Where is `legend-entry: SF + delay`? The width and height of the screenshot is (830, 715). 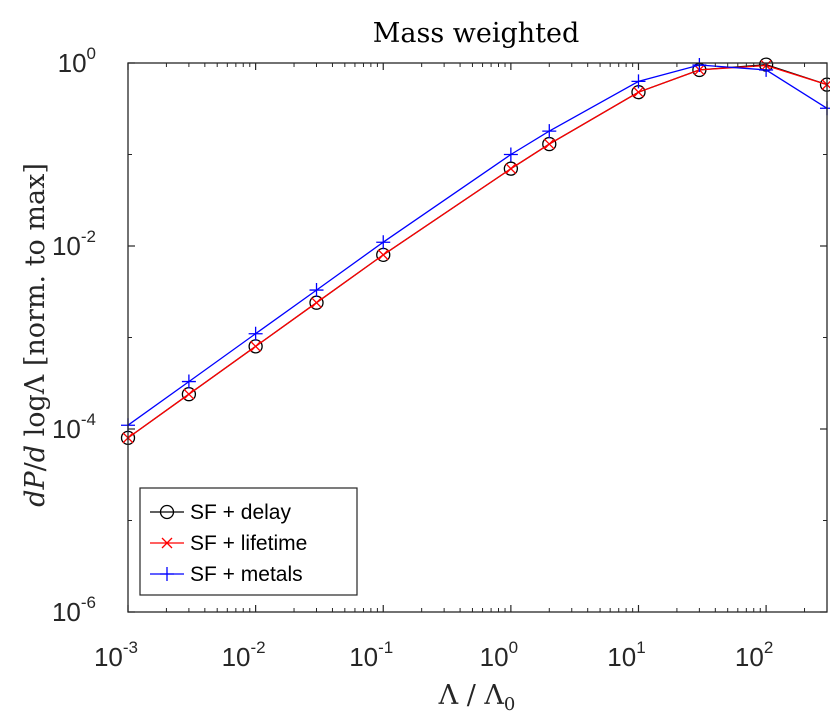 legend-entry: SF + delay is located at coordinates (220, 512).